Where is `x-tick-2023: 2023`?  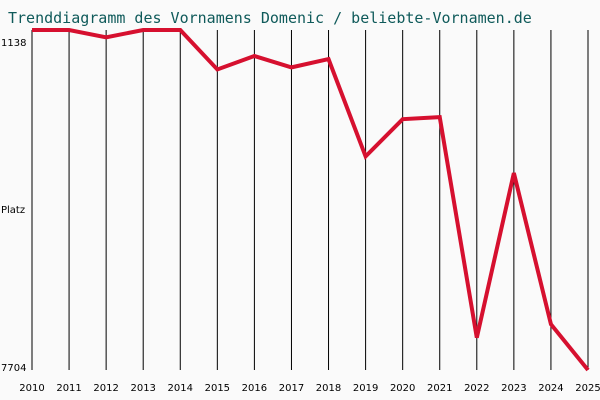 x-tick-2023: 2023 is located at coordinates (513, 388).